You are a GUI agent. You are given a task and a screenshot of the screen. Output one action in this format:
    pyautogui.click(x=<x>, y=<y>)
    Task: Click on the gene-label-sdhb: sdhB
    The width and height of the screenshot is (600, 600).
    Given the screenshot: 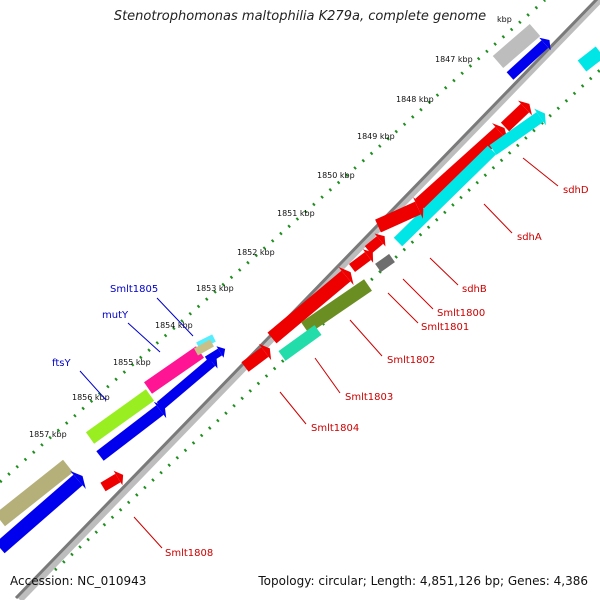 What is the action you would take?
    pyautogui.click(x=474, y=289)
    